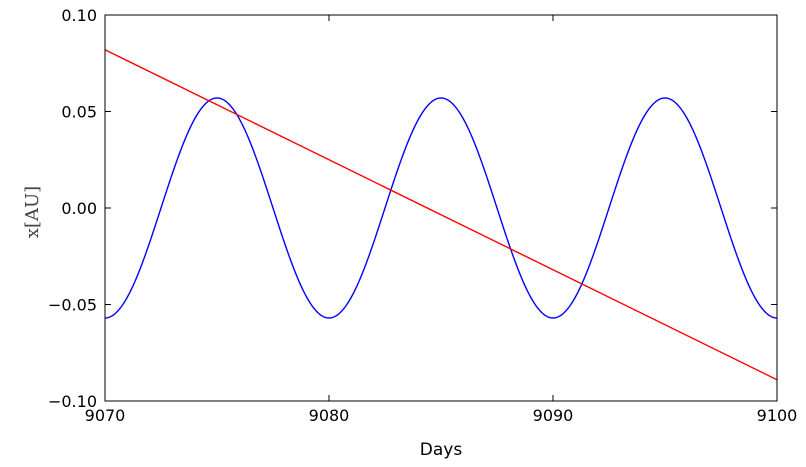 The width and height of the screenshot is (806, 467). What do you see at coordinates (79, 15) in the screenshot?
I see `y-tick-label: 0.10` at bounding box center [79, 15].